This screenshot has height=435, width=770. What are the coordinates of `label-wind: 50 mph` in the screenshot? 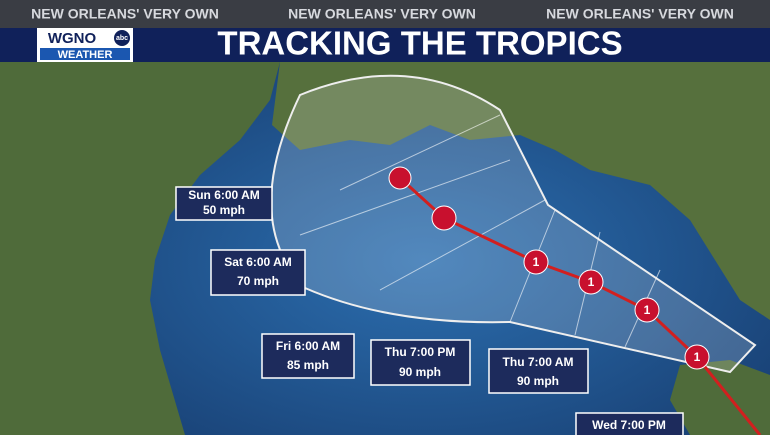 It's located at (224, 210).